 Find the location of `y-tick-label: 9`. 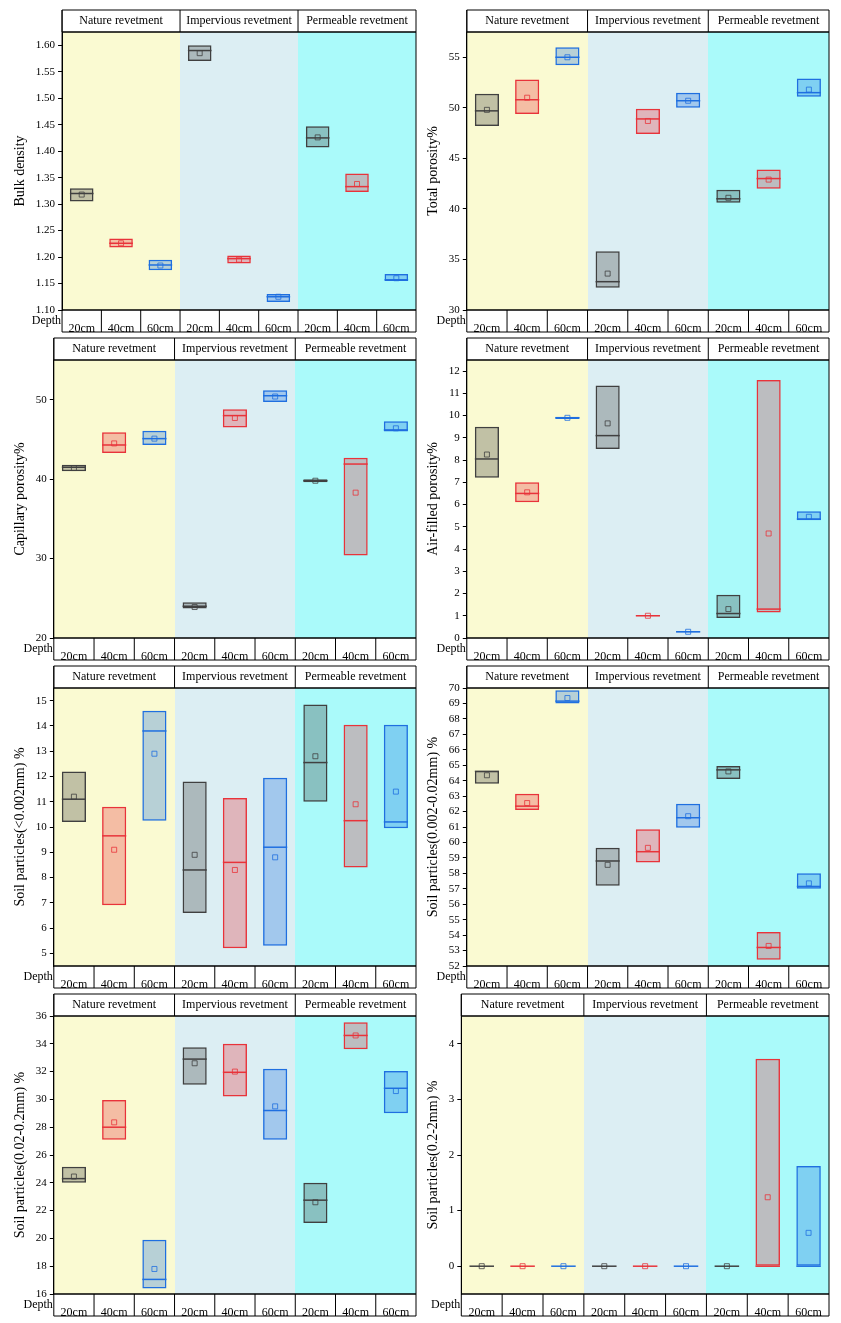

y-tick-label: 9 is located at coordinates (44, 851).